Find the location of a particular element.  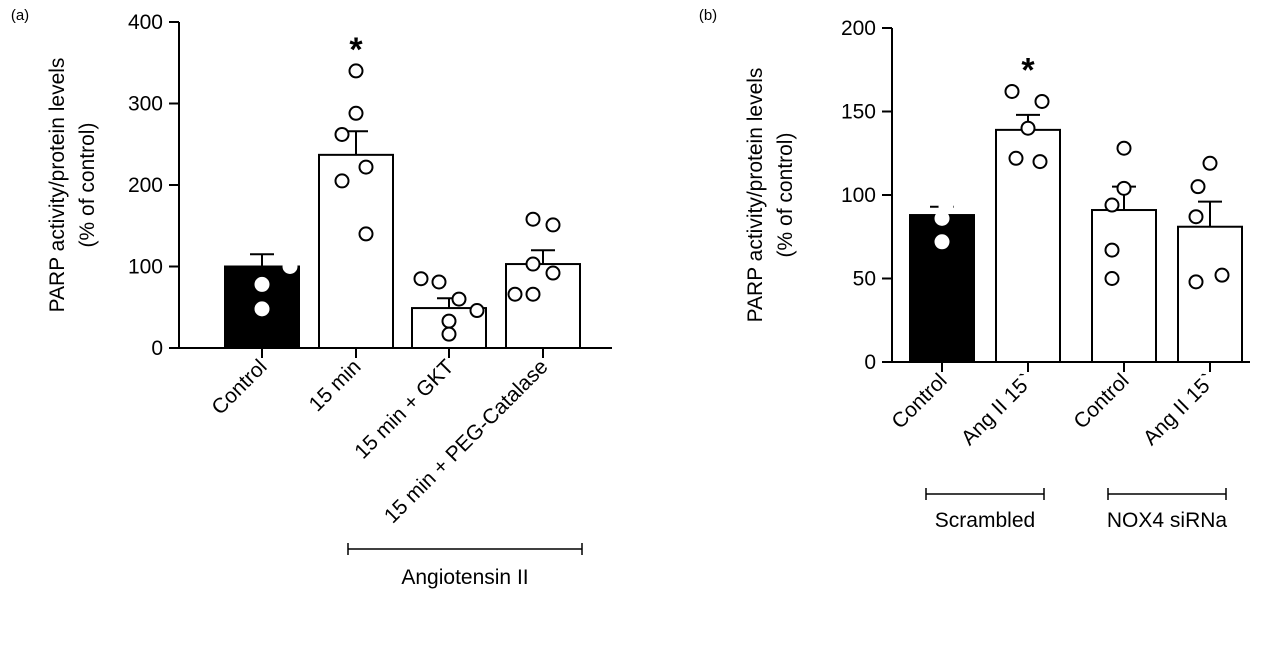

panel-label: (a) is located at coordinates (20, 15).